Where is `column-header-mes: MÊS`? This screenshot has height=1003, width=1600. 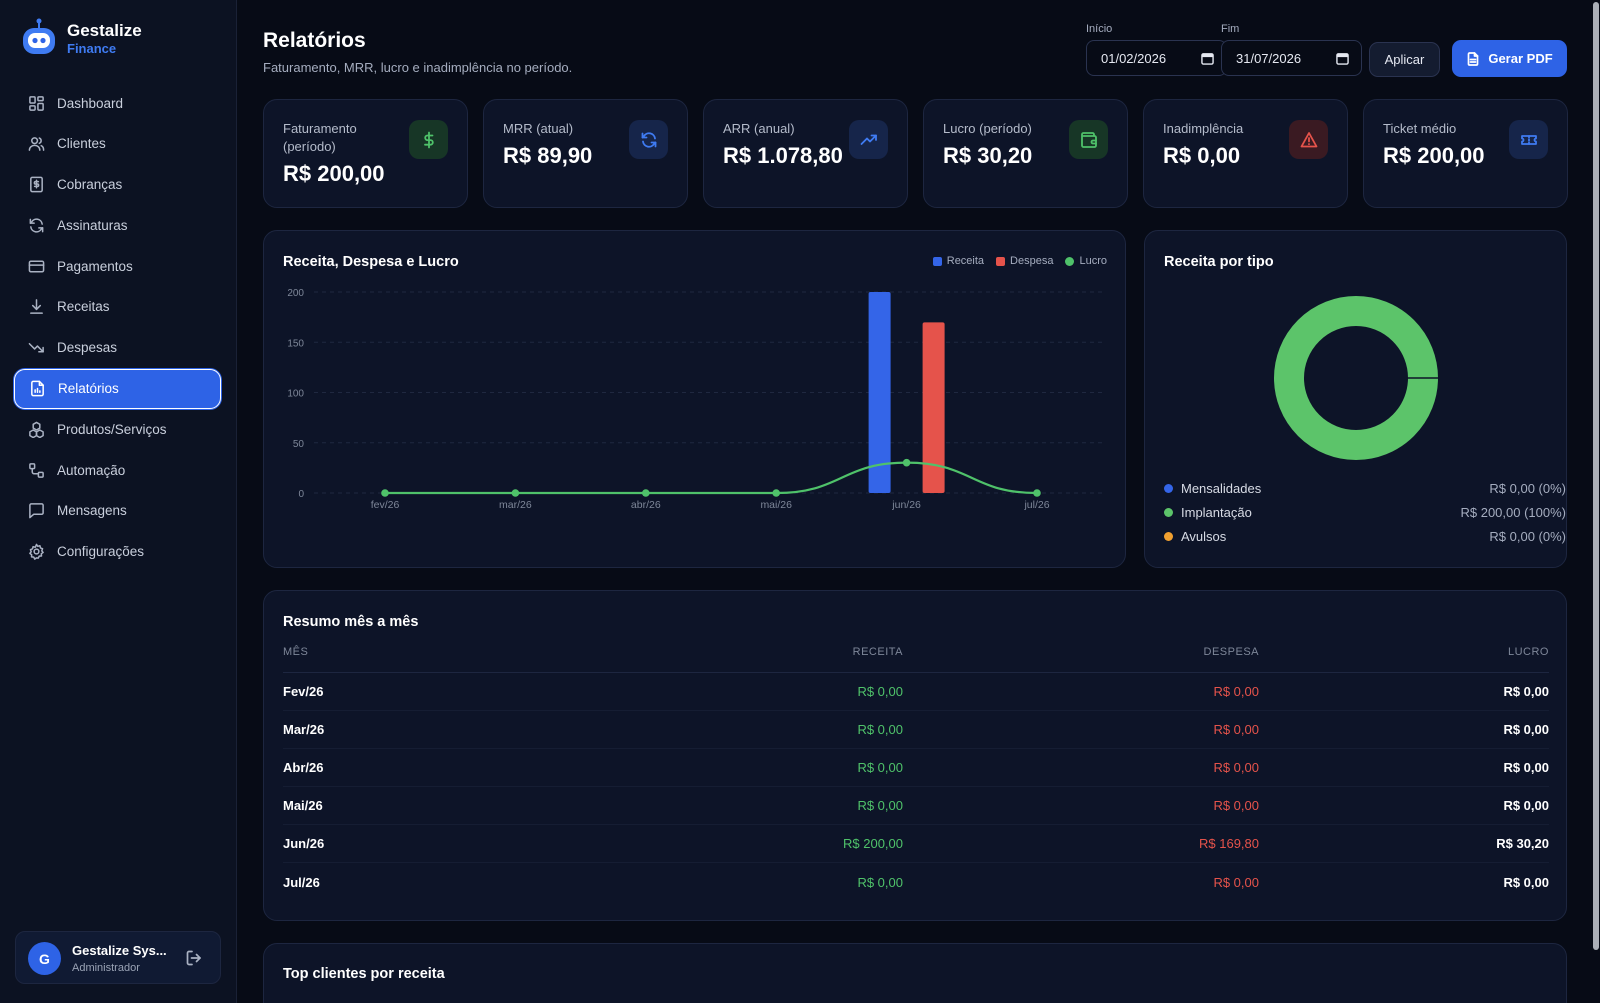 column-header-mes: MÊS is located at coordinates (296, 652).